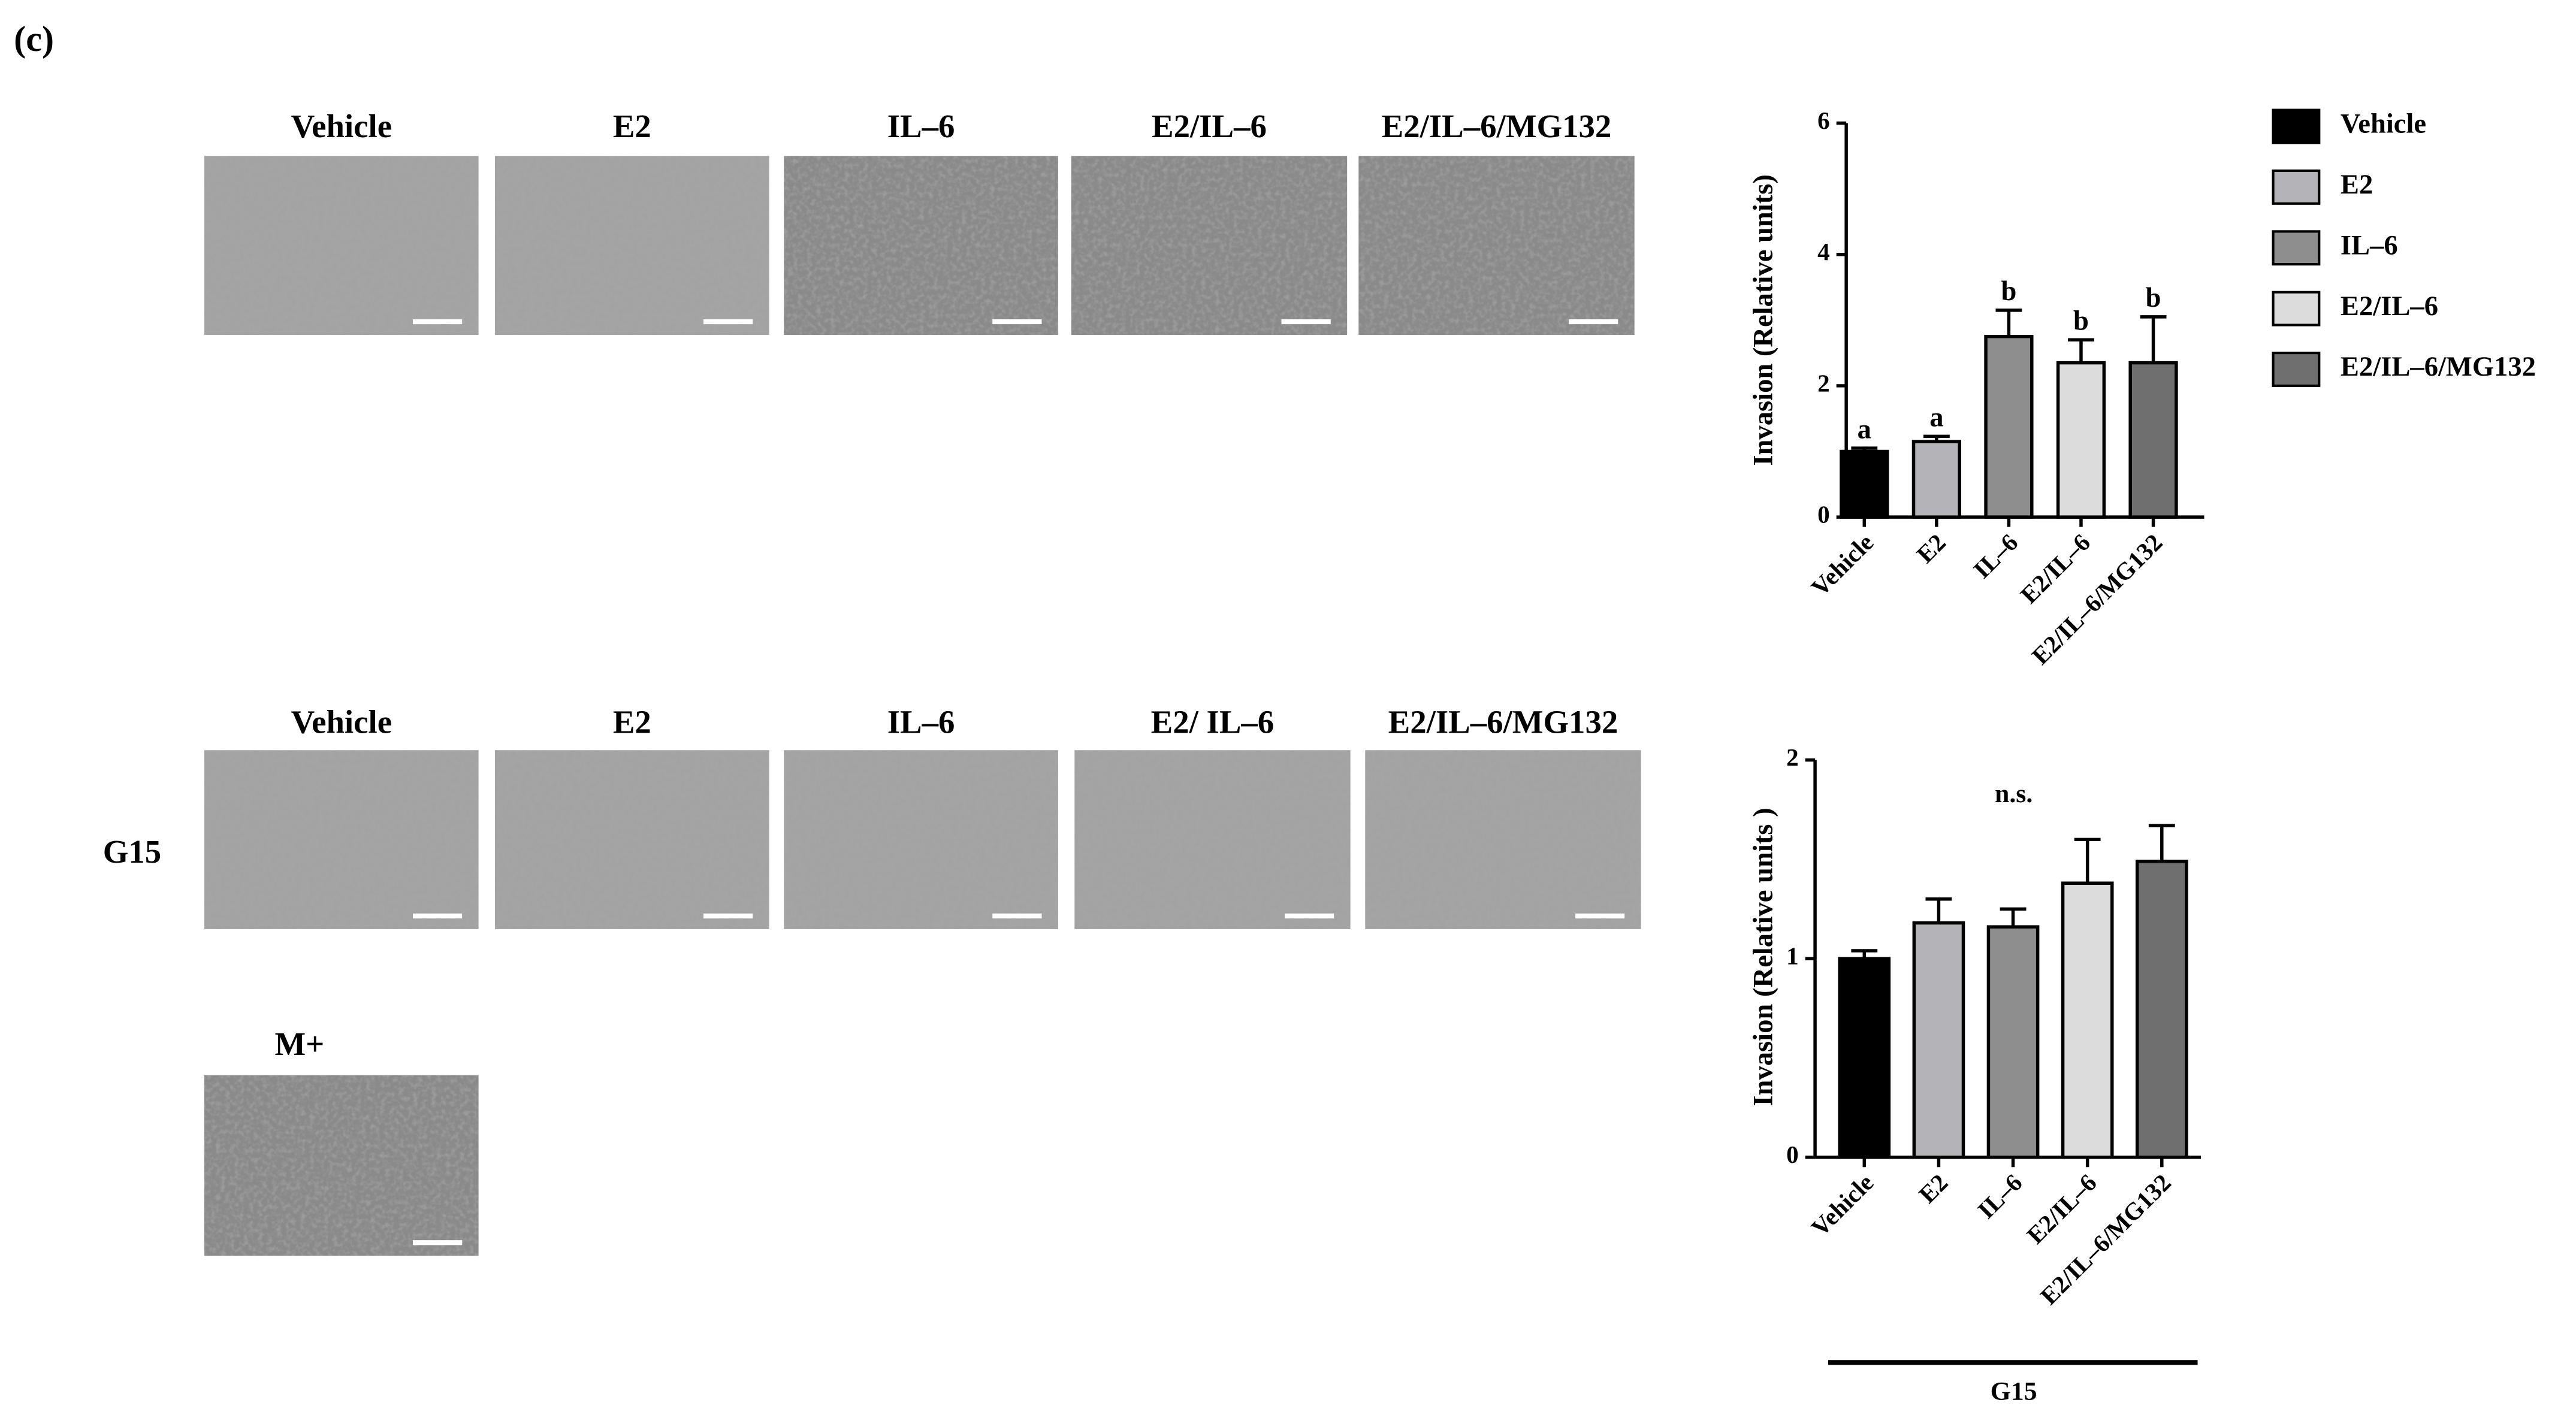  I want to click on y-tick-label: 6, so click(1824, 120).